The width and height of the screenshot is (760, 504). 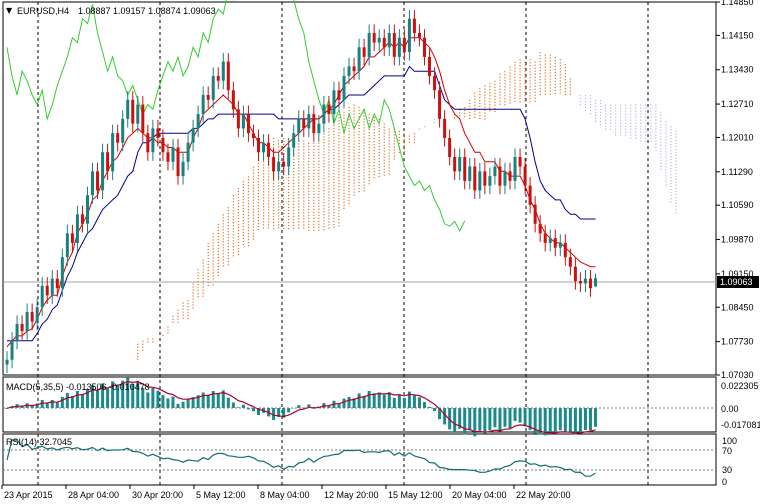 What do you see at coordinates (737, 307) in the screenshot?
I see `price-tick-label: 1.08450` at bounding box center [737, 307].